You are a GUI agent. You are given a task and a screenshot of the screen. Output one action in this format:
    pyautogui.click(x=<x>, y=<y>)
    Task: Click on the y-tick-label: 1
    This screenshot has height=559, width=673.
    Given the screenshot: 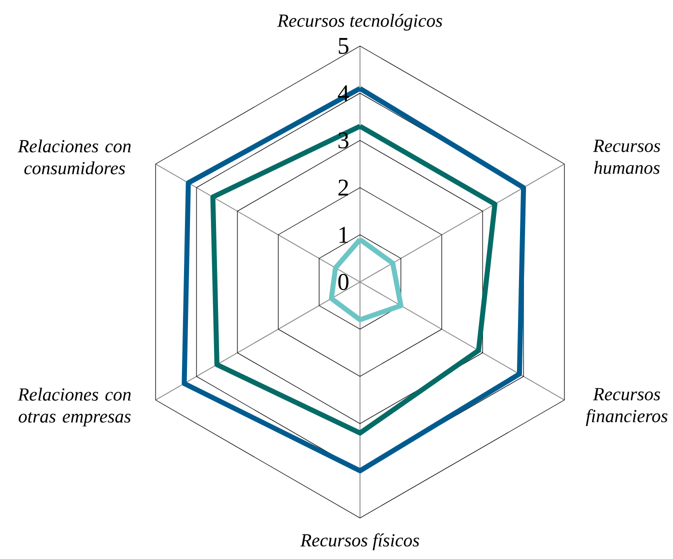 What is the action you would take?
    pyautogui.click(x=344, y=234)
    